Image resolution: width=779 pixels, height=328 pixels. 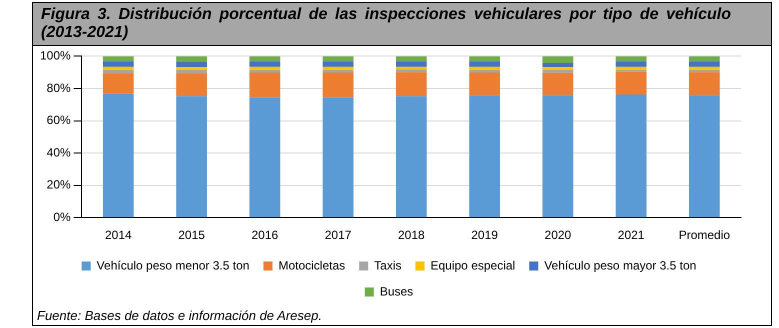 I want to click on y-tick-label: 60%, so click(x=59, y=120).